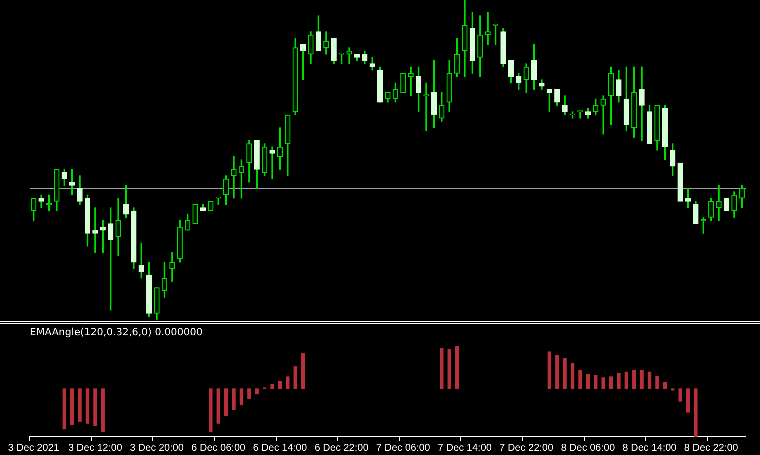 Image resolution: width=760 pixels, height=455 pixels. What do you see at coordinates (403, 448) in the screenshot?
I see `x-tick-label: 7 Dec 06:00` at bounding box center [403, 448].